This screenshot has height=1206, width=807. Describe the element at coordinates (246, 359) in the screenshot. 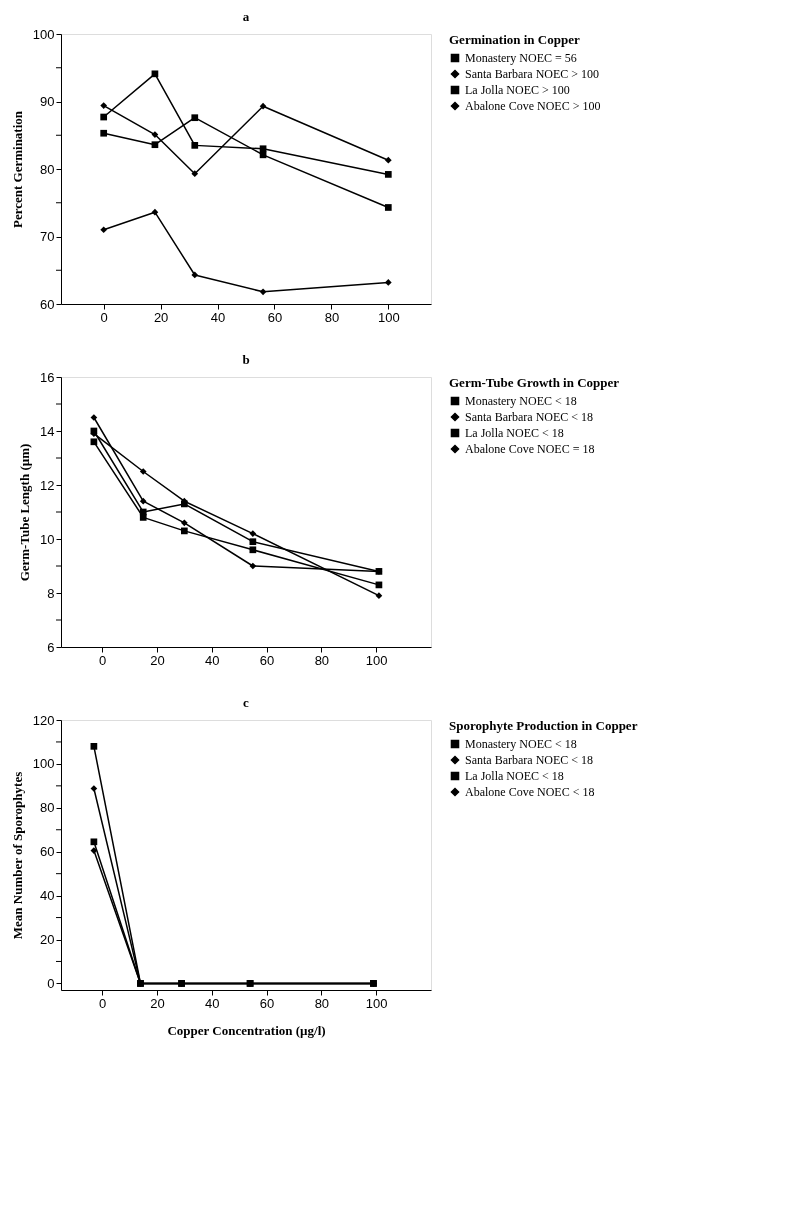

I see `chart-title: b` at that location.